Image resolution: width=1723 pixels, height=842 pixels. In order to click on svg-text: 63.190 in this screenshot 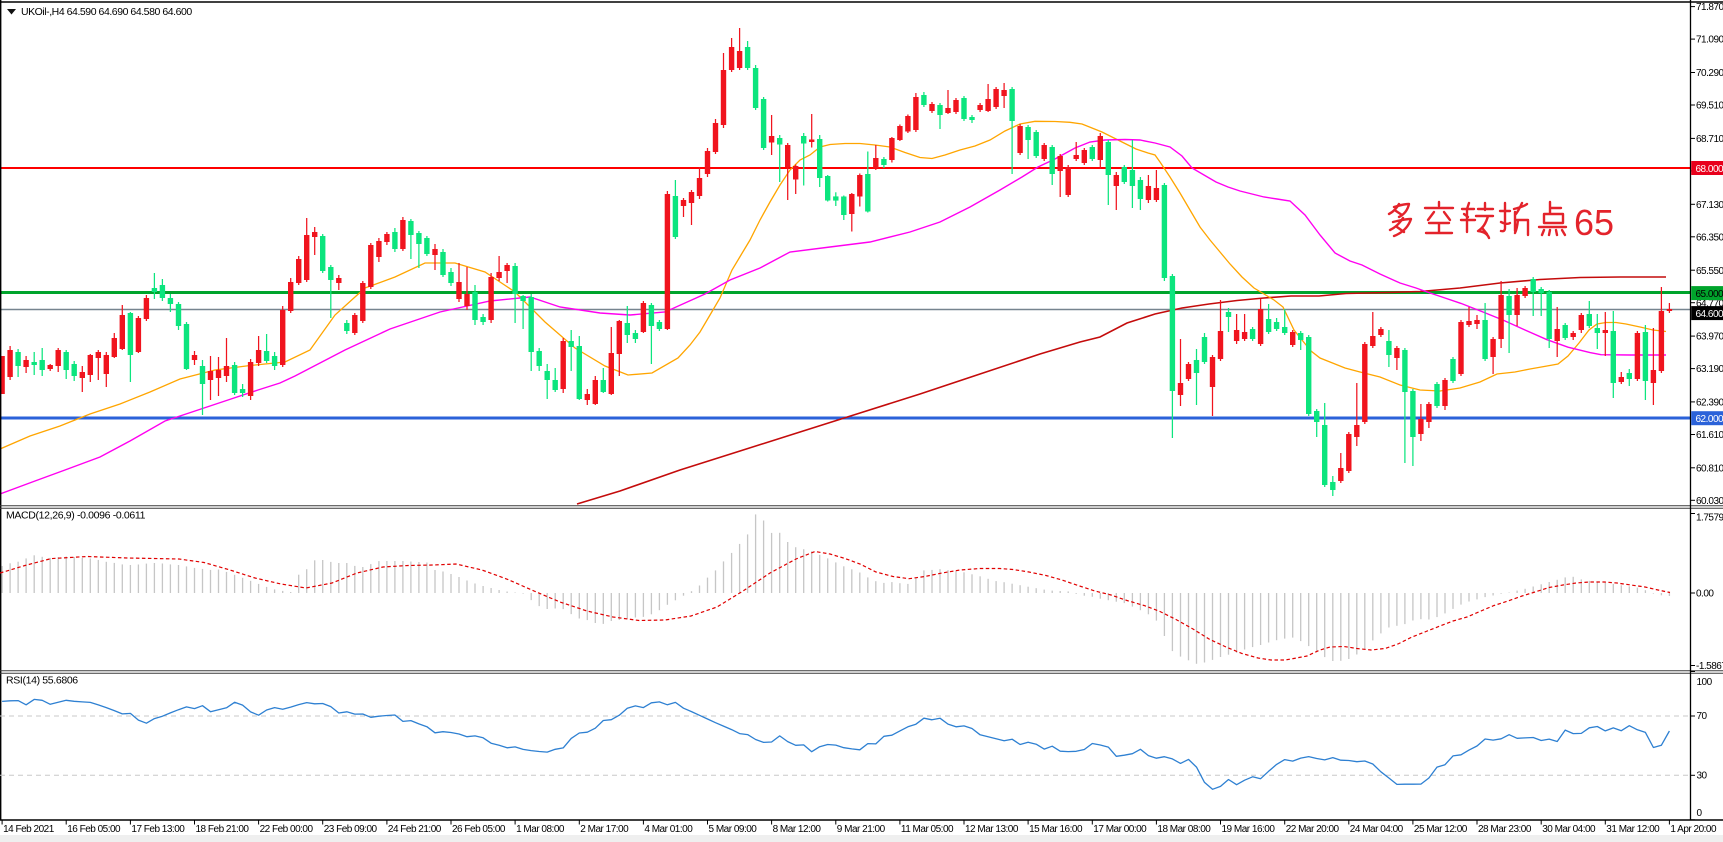, I will do `click(1709, 369)`.